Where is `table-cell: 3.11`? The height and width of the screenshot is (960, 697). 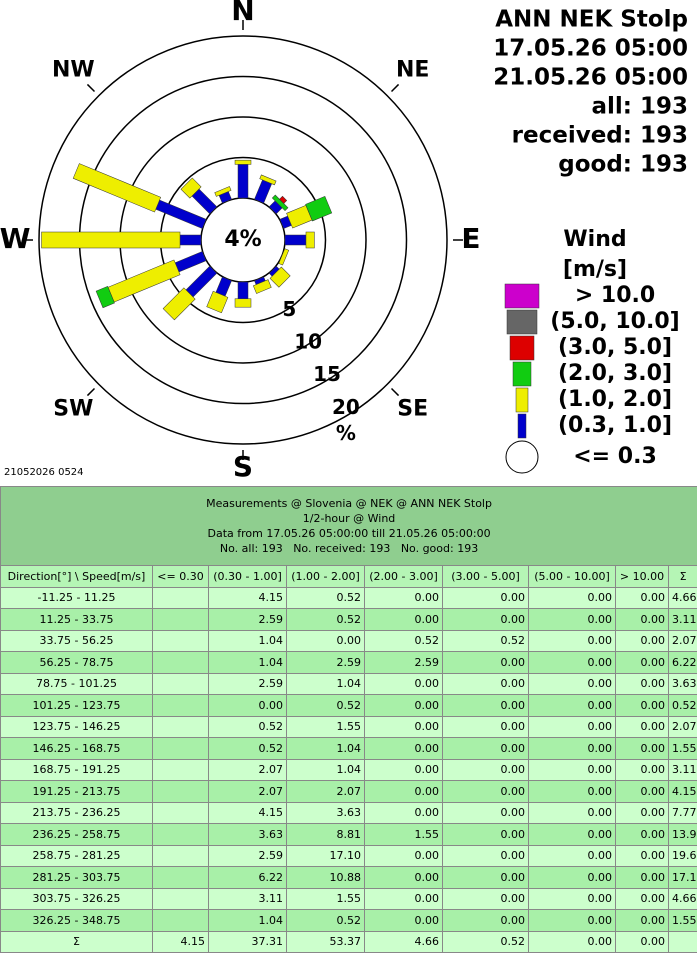
table-cell: 3.11 is located at coordinates (247, 898).